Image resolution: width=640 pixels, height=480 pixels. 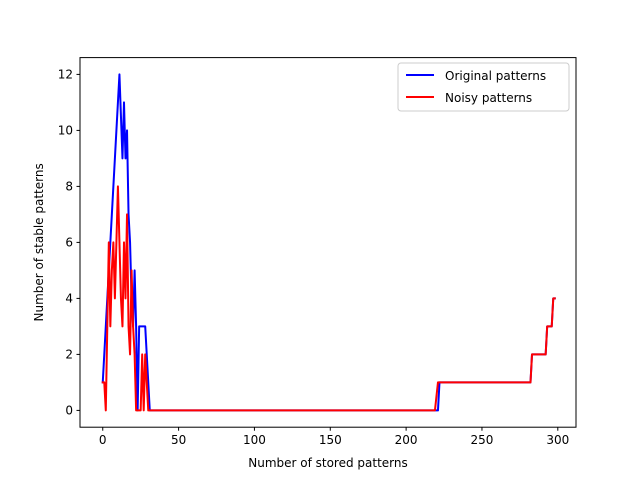 I want to click on y-tick-label: 0, so click(x=69, y=411).